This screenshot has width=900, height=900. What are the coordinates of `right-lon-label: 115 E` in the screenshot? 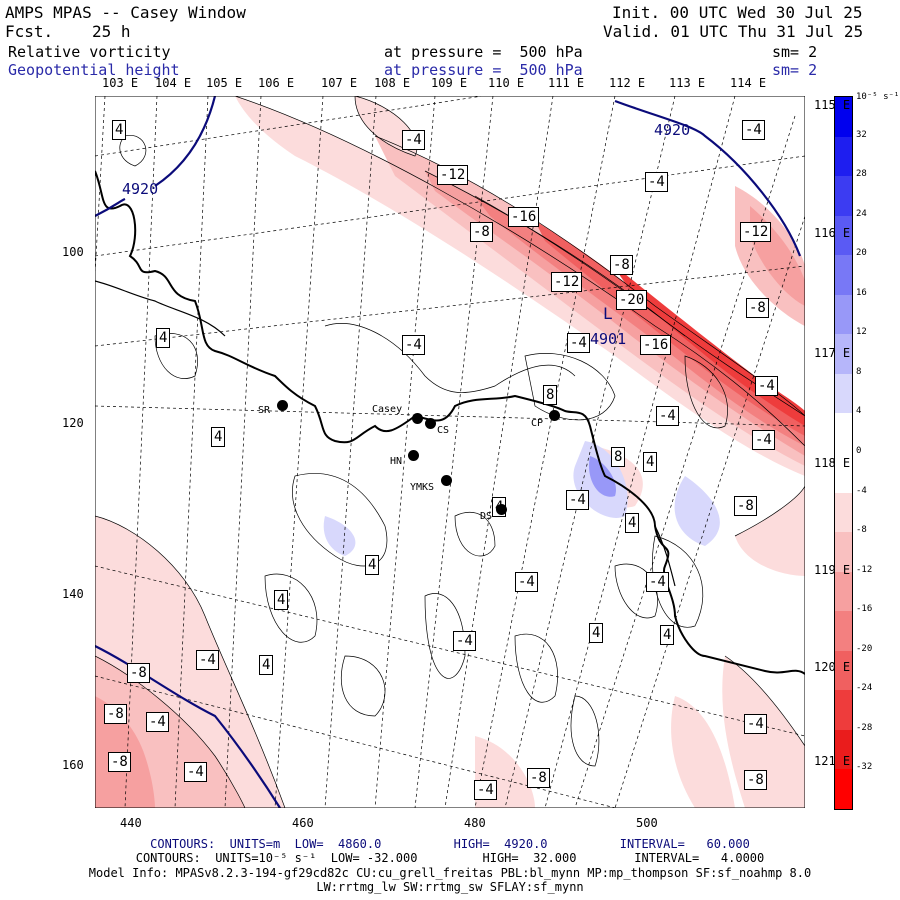 It's located at (832, 105).